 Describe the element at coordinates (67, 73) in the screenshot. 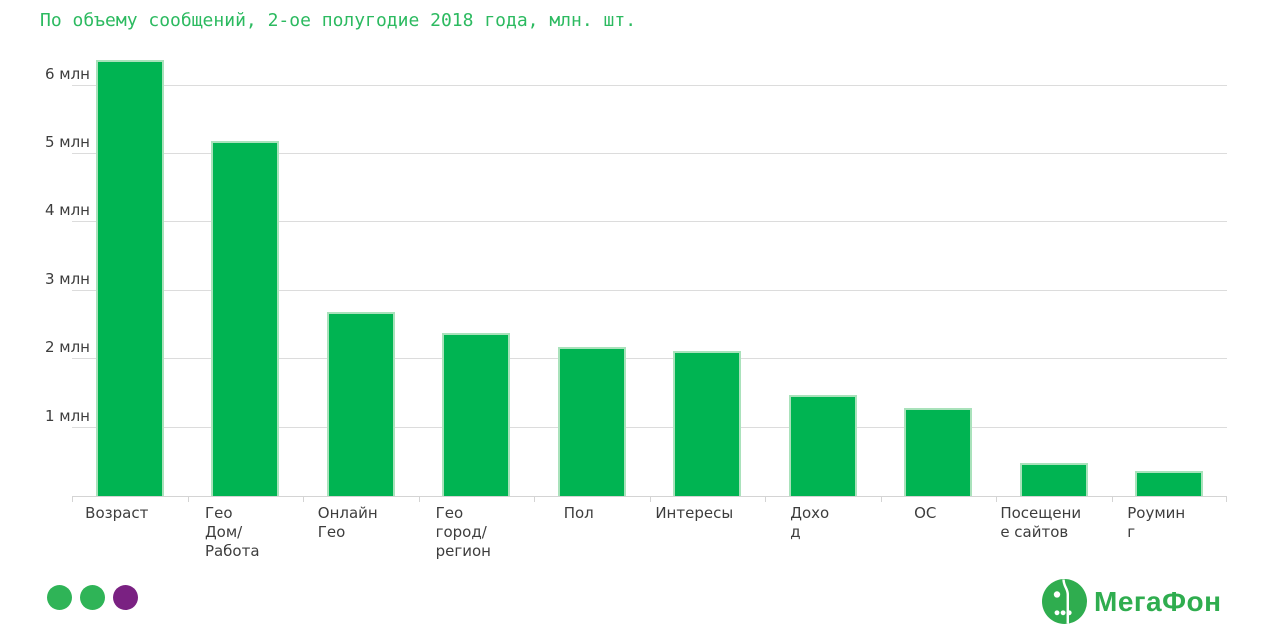

I see `y-tick-label: 6 млн` at that location.